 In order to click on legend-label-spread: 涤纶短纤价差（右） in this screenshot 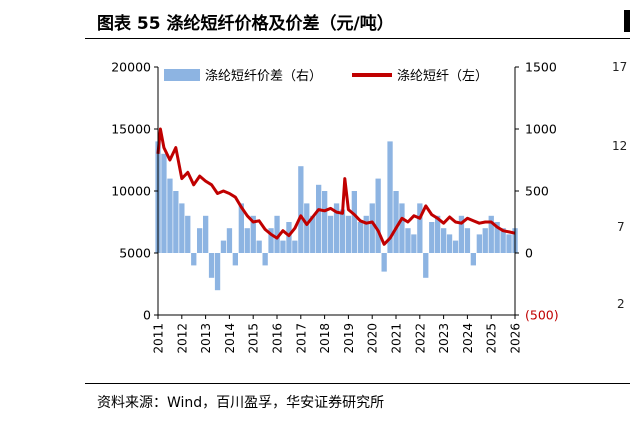, I will do `click(263, 76)`.